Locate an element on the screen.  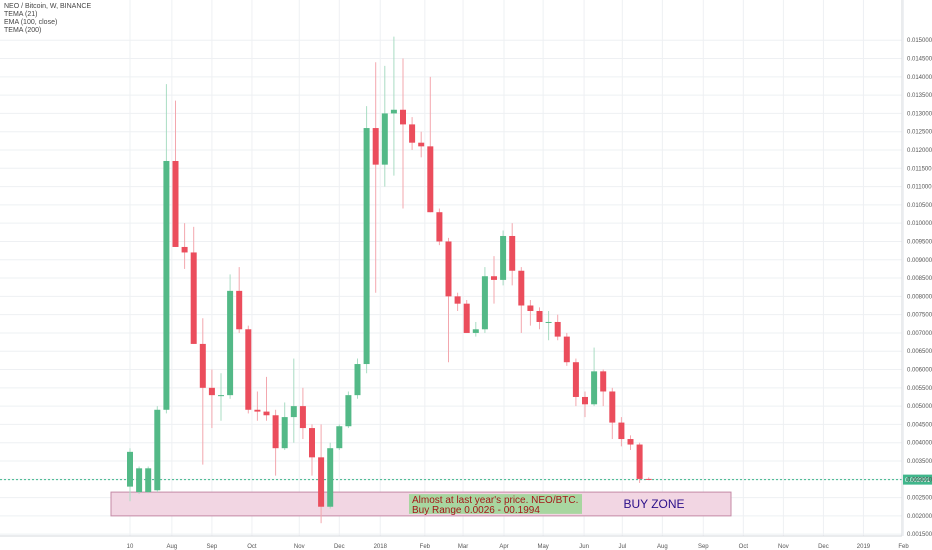
buy-zone-note-line2: Buy Range 0.0026 - 00.1994 is located at coordinates (476, 510).